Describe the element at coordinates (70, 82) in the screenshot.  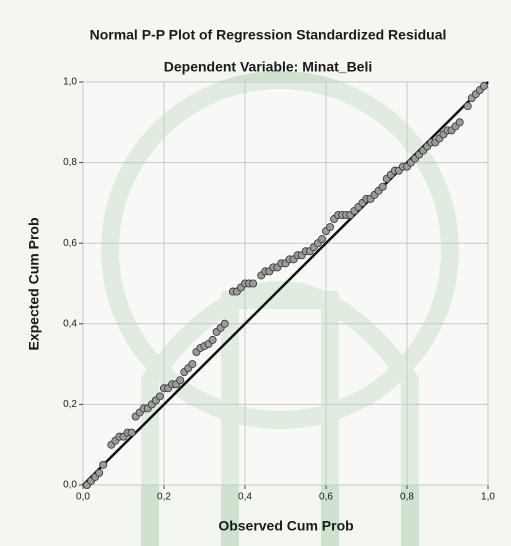
I see `y-tick-label: 1,0` at that location.